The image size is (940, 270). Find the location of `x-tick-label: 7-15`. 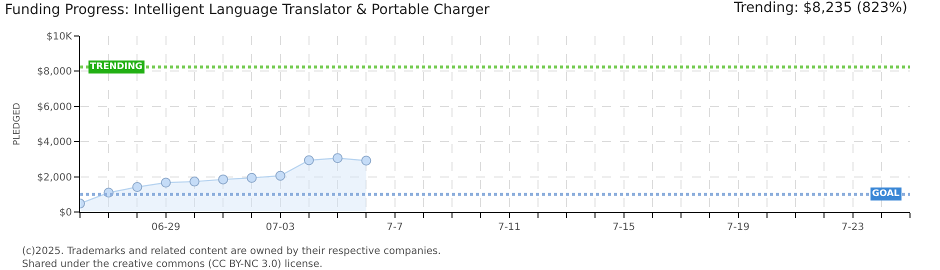

x-tick-label: 7-15 is located at coordinates (624, 227).